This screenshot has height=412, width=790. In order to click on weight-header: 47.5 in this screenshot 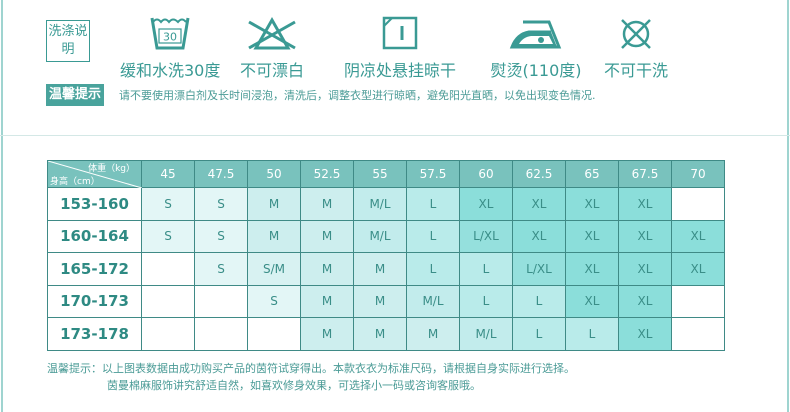, I will do `click(221, 174)`.